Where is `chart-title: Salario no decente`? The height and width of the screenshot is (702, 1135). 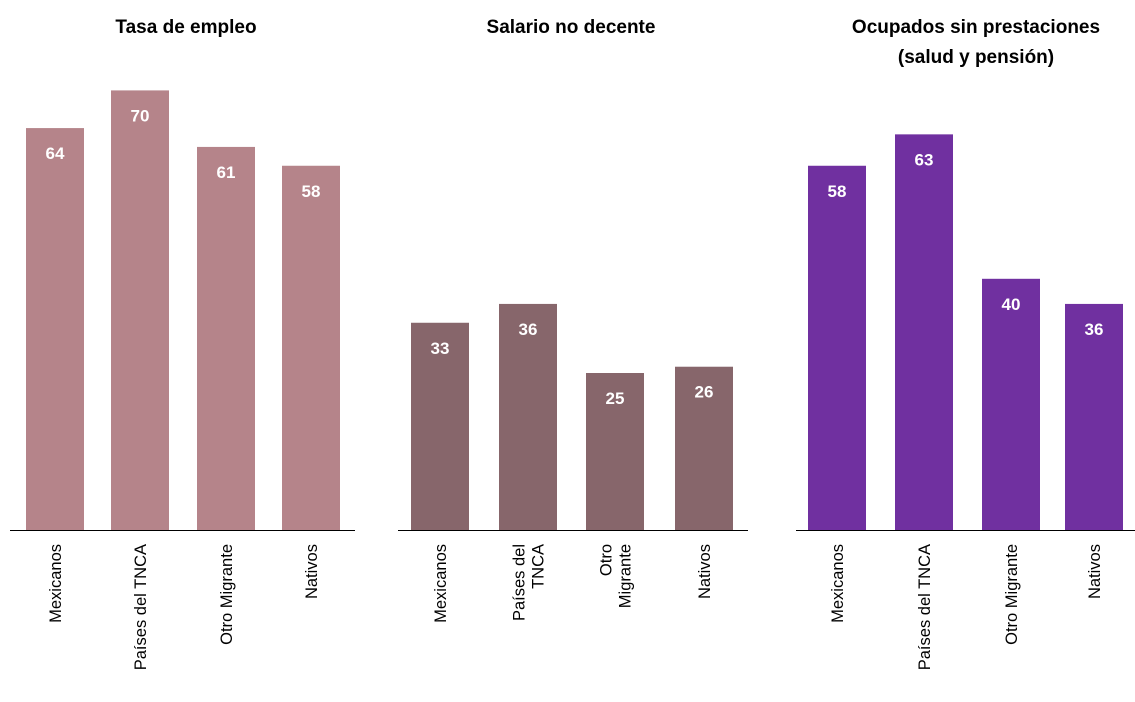 chart-title: Salario no decente is located at coordinates (571, 27).